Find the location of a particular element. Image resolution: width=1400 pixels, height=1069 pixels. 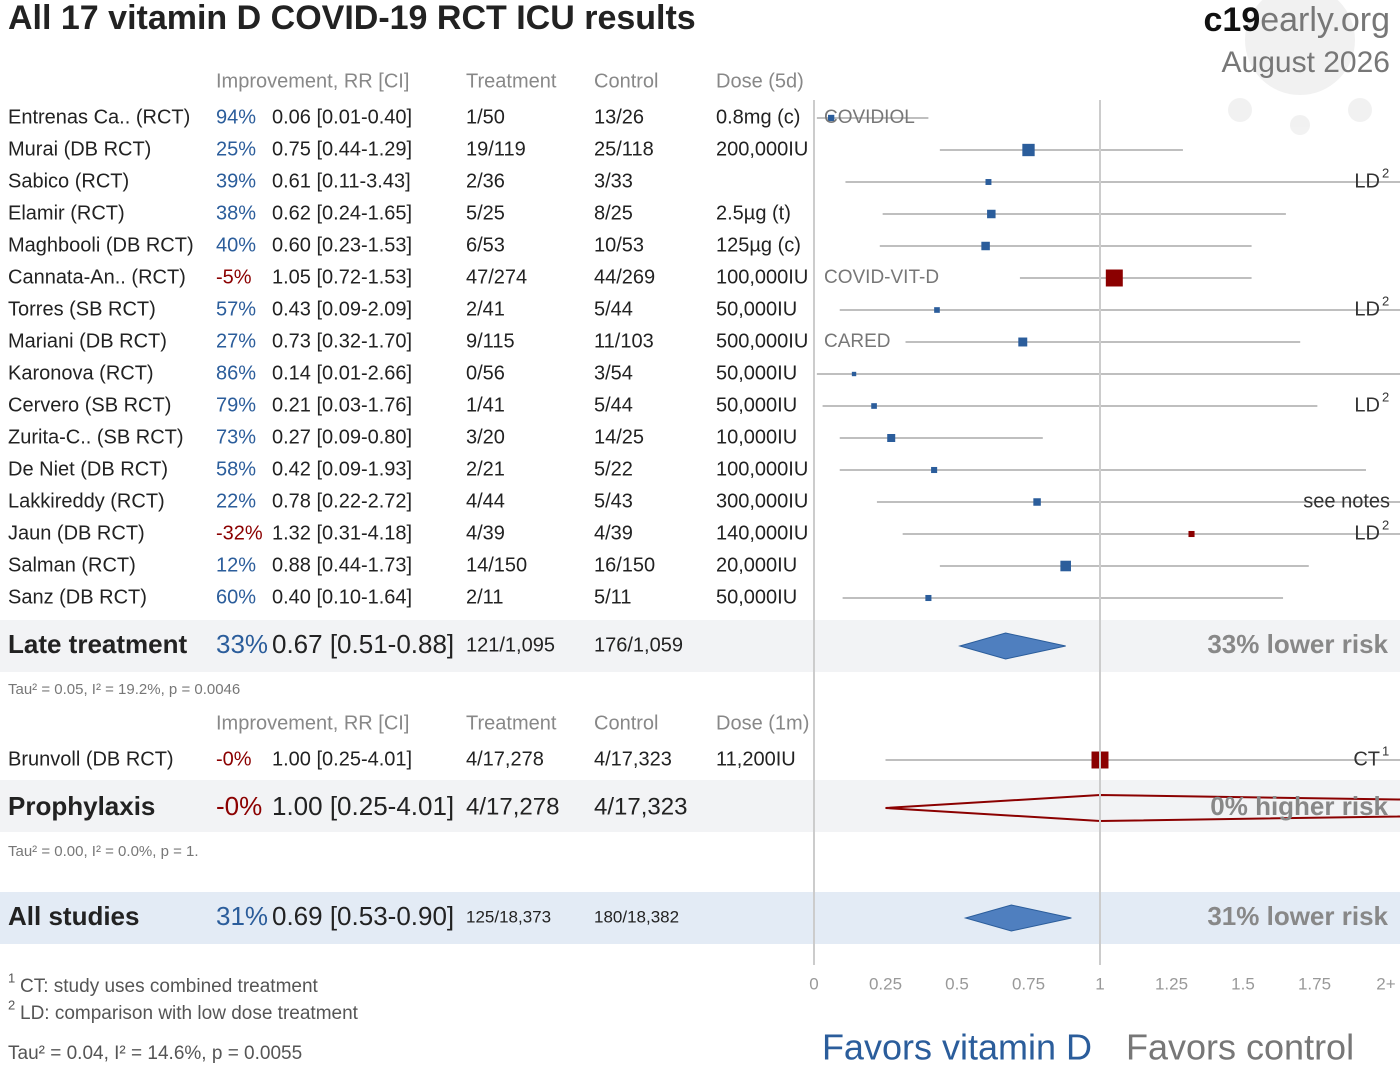

control: 3/54 is located at coordinates (613, 373).